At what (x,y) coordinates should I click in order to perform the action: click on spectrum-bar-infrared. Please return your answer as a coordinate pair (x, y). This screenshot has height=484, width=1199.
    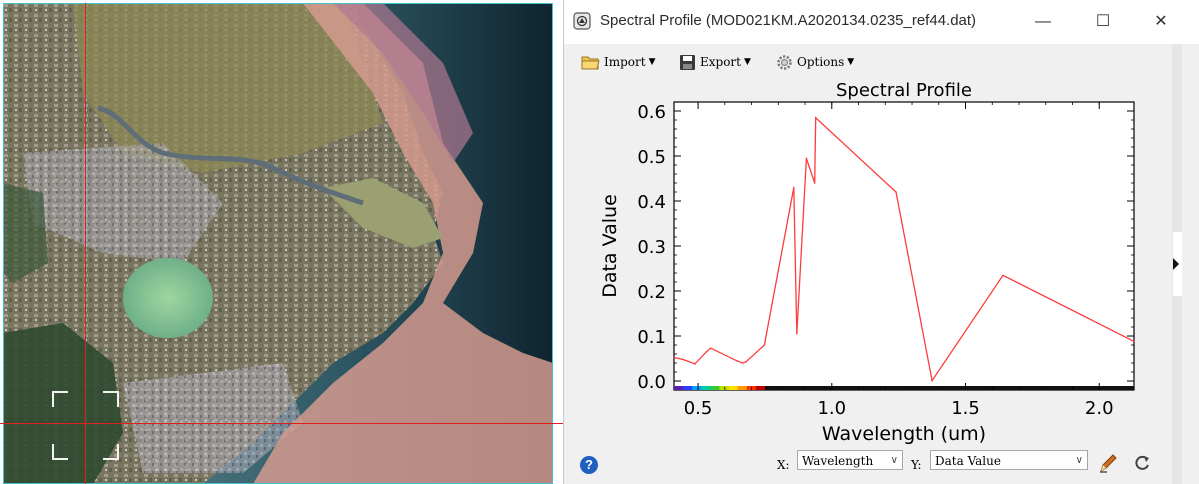
    Looking at the image, I should click on (949, 388).